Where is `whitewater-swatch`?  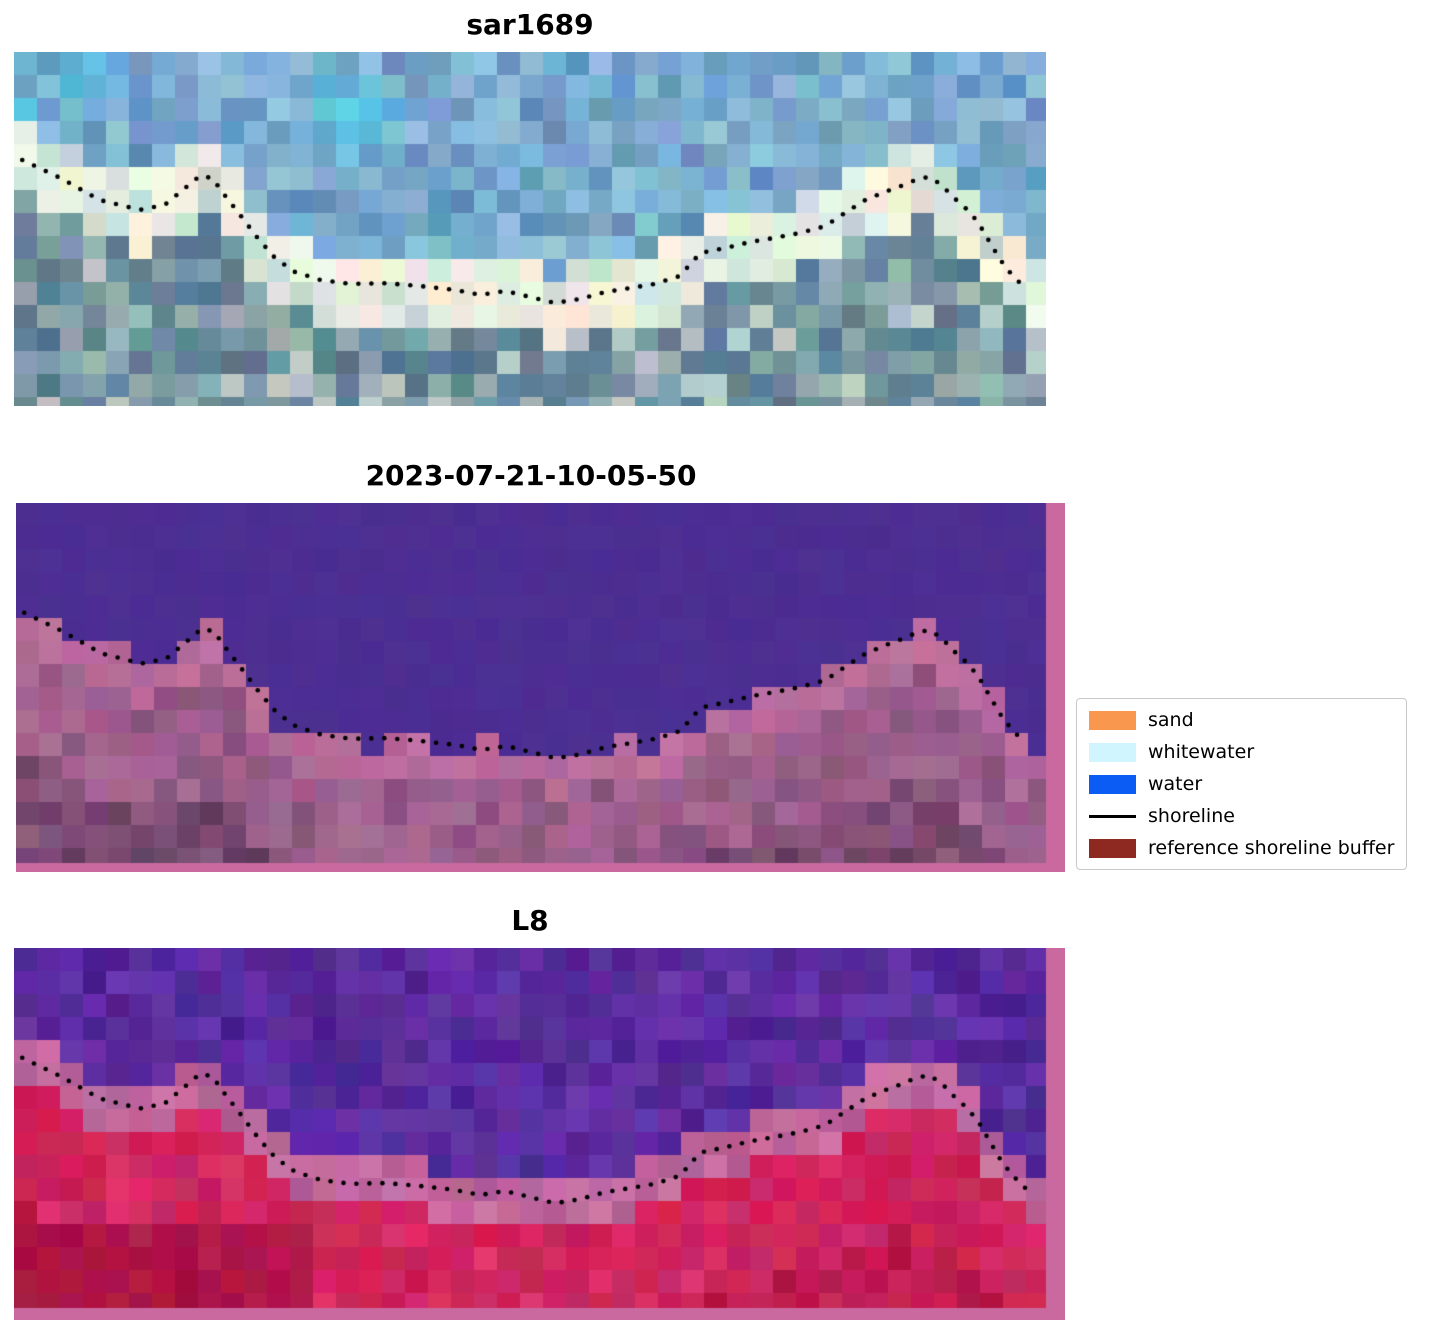 whitewater-swatch is located at coordinates (1112, 752).